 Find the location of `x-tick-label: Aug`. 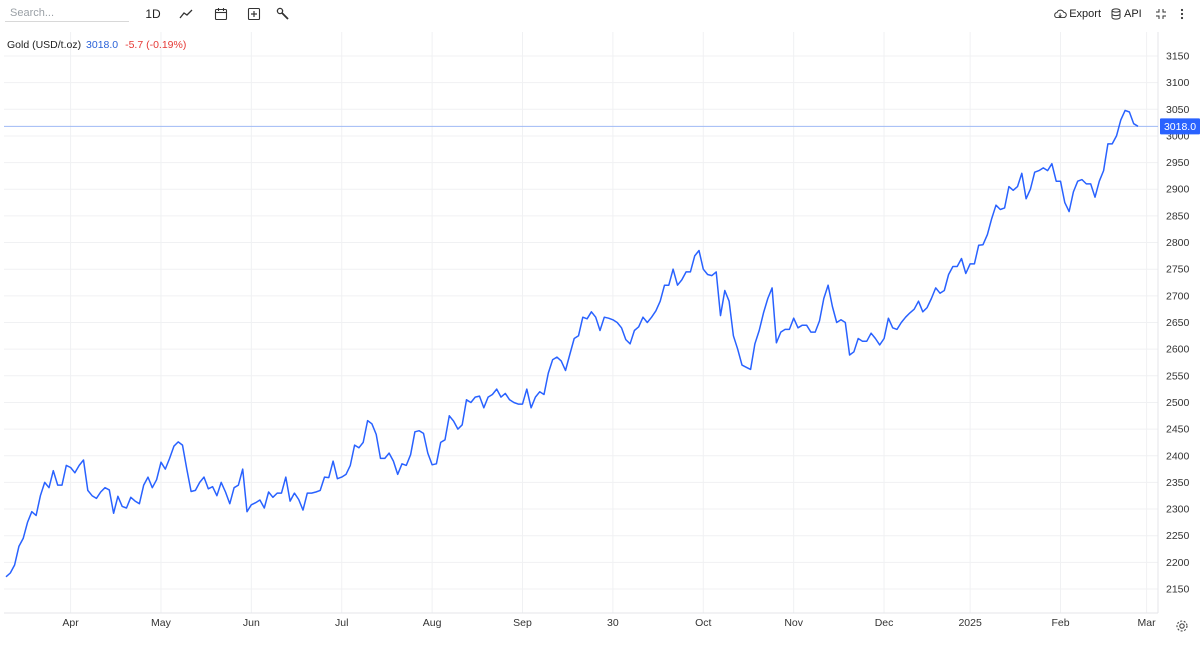

x-tick-label: Aug is located at coordinates (432, 623).